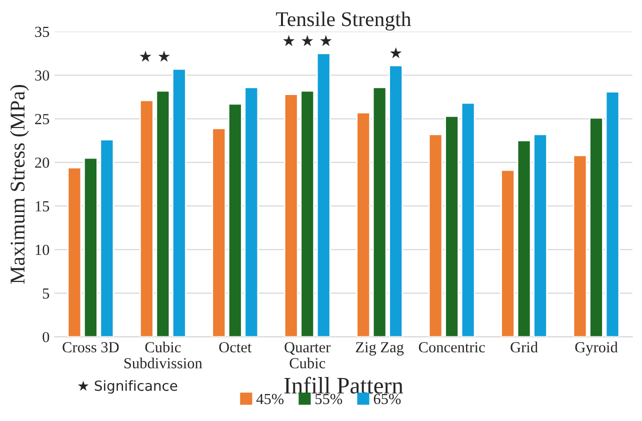 Image resolution: width=642 pixels, height=421 pixels. Describe the element at coordinates (42, 75) in the screenshot. I see `y-tick-label: 30` at that location.